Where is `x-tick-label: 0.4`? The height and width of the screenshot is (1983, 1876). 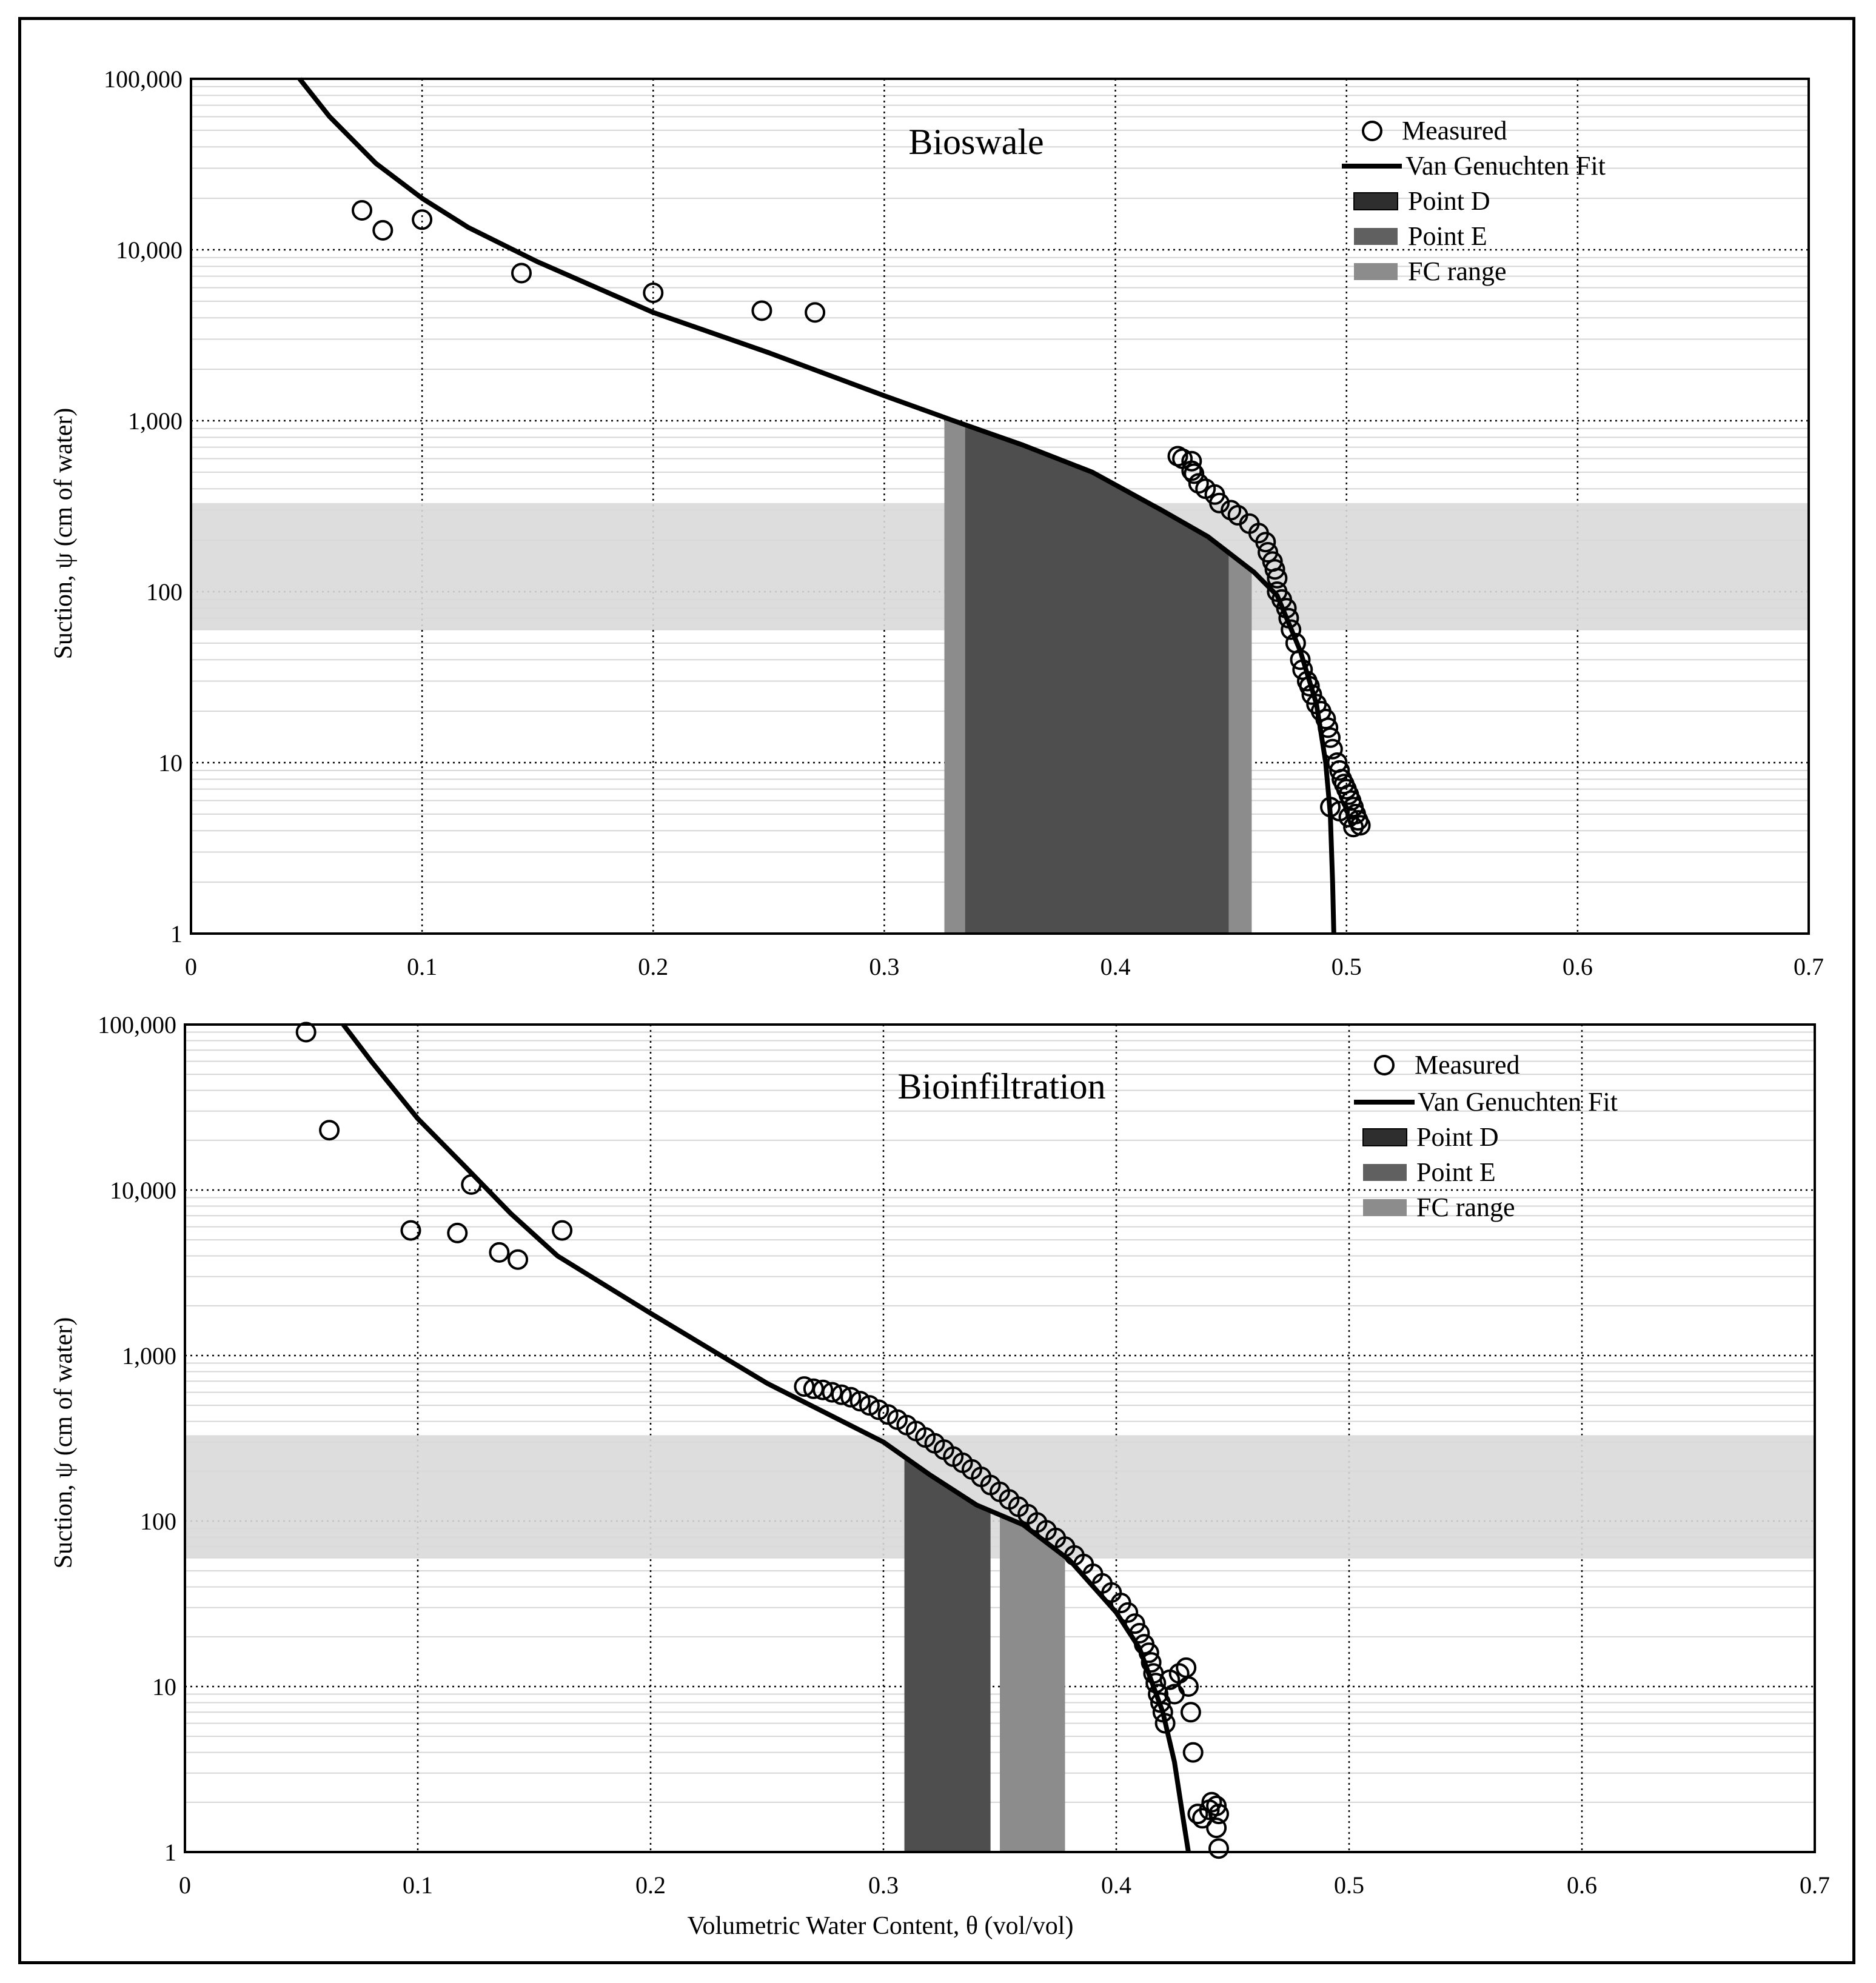
x-tick-label: 0.4 is located at coordinates (1115, 966).